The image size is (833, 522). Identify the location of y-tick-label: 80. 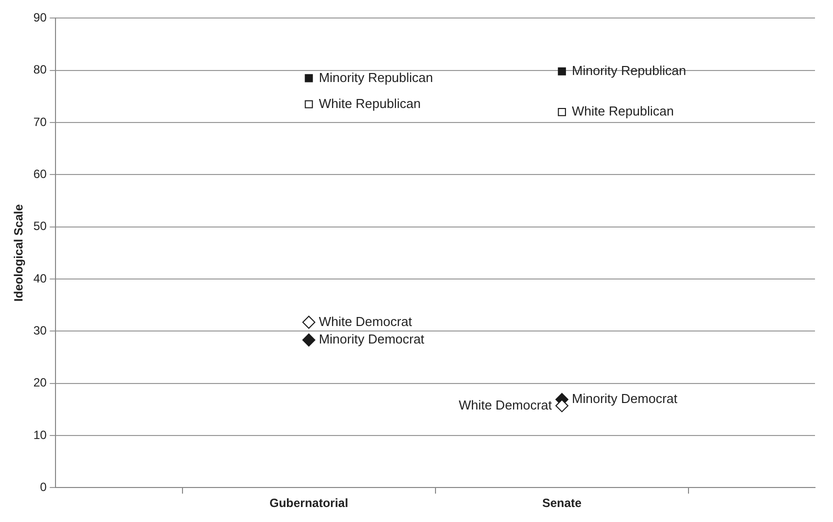
(40, 69).